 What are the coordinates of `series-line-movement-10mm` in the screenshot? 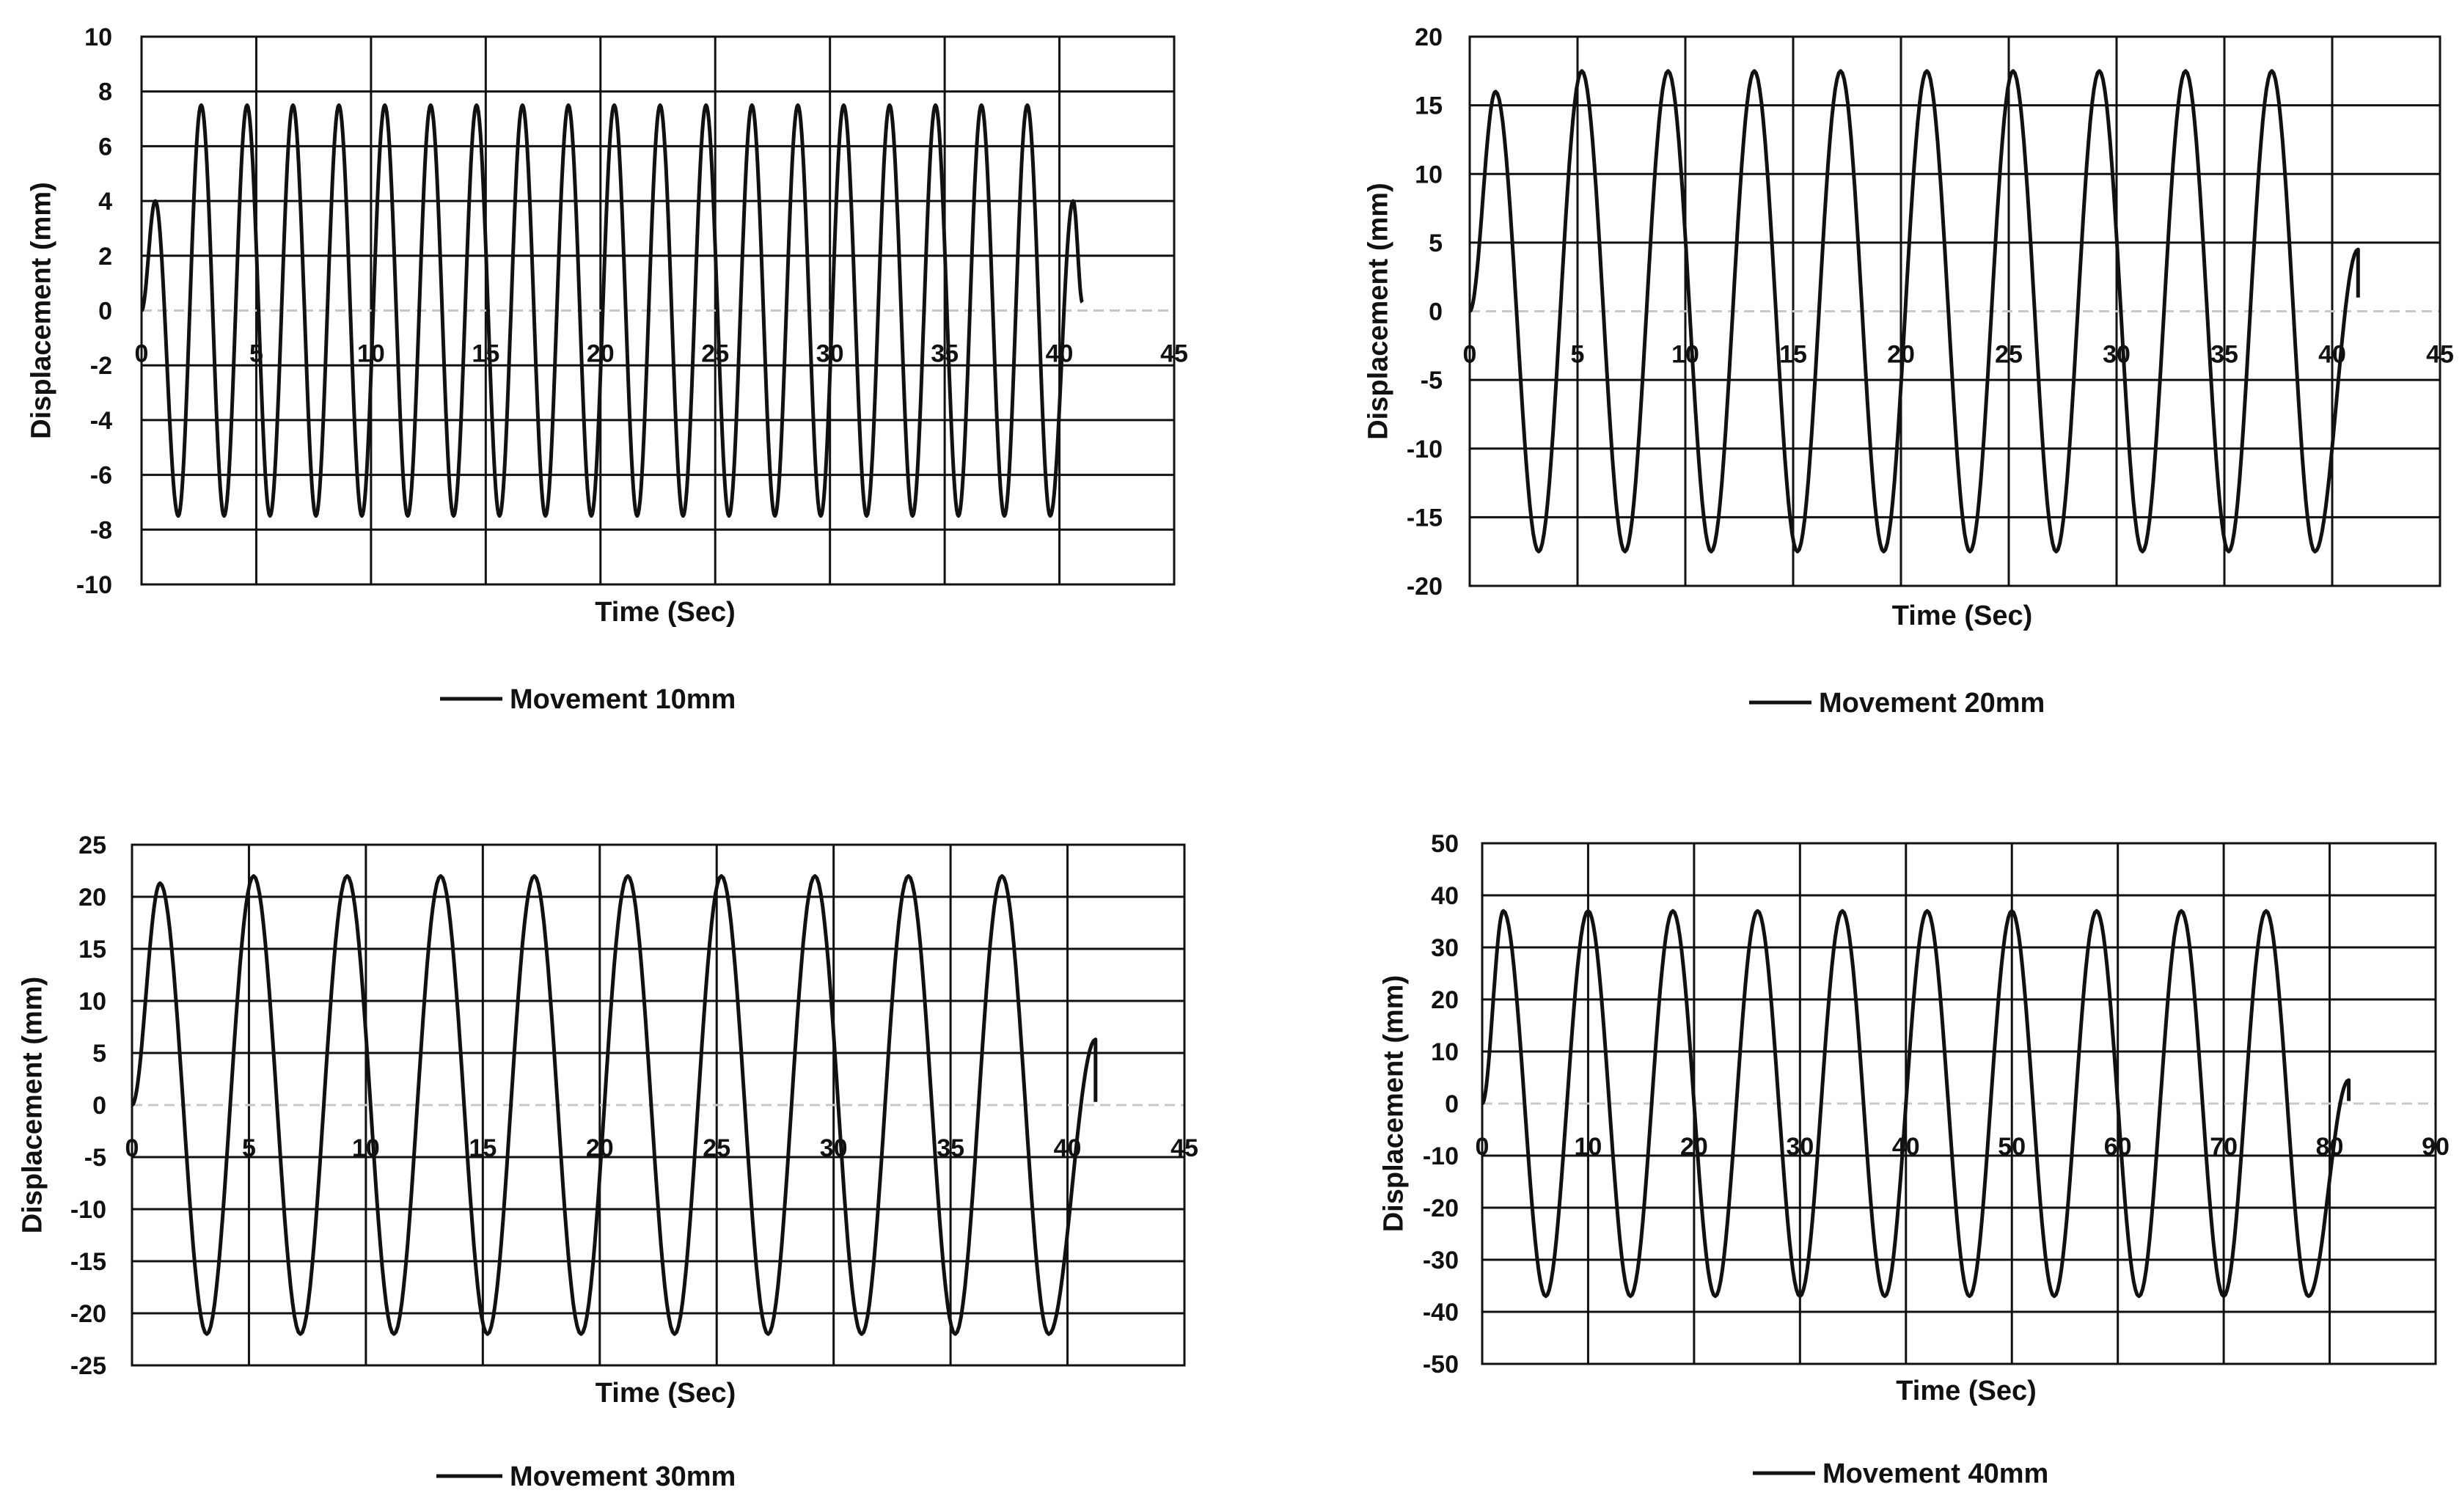 It's located at (612, 310).